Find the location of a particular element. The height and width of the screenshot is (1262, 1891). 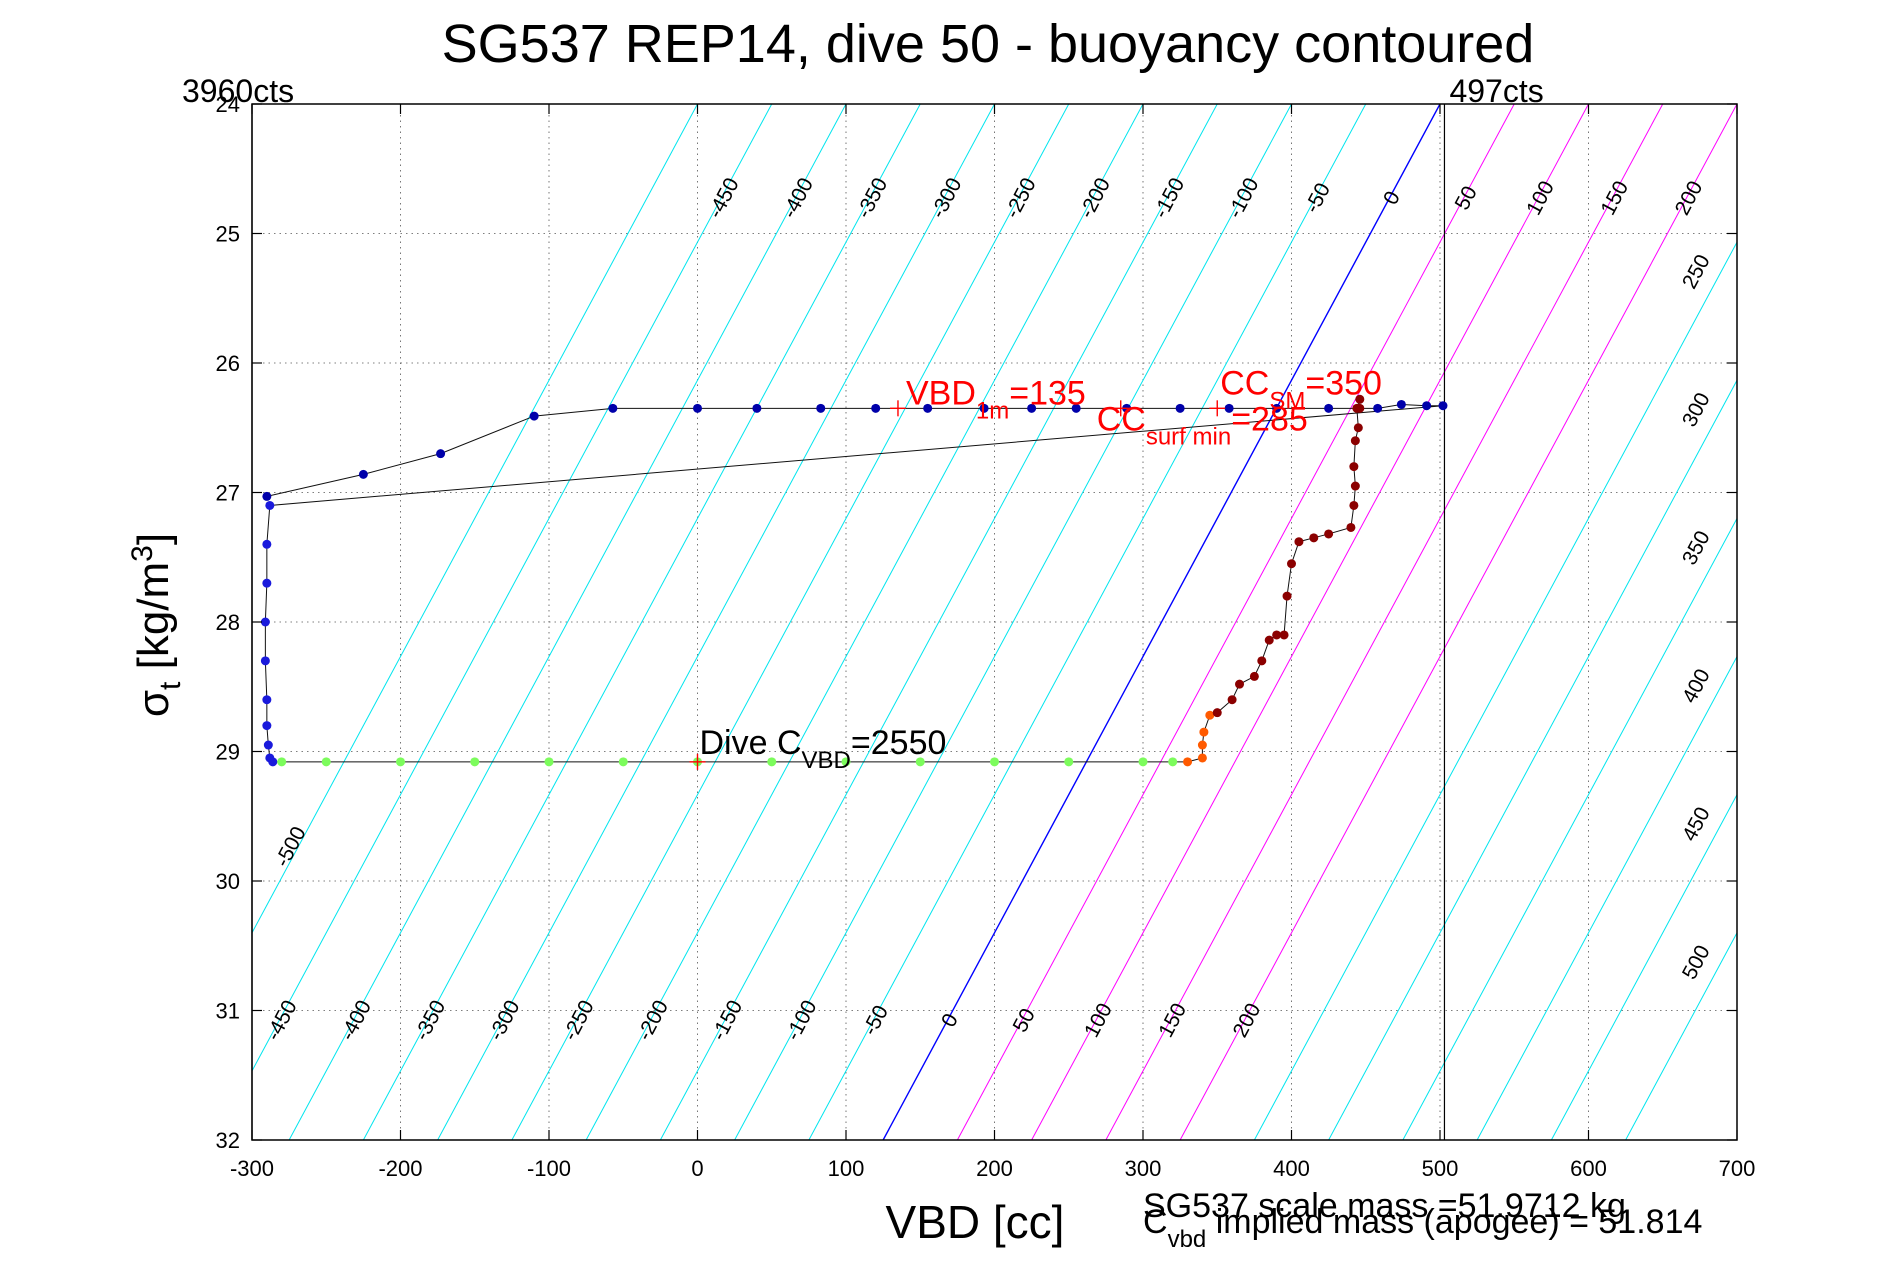

x-axis-label: VBD [cc] is located at coordinates (975, 1222).